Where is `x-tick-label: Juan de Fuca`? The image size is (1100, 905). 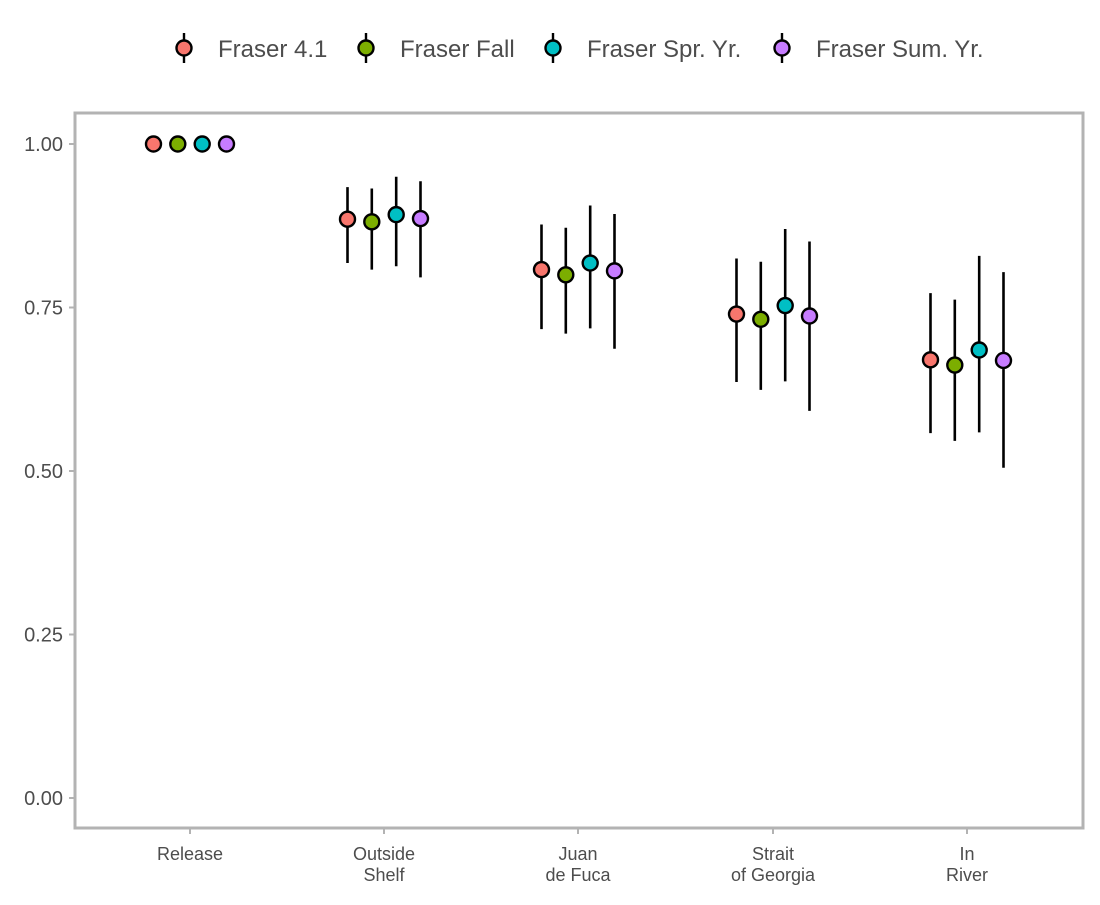 x-tick-label: Juan de Fuca is located at coordinates (578, 864).